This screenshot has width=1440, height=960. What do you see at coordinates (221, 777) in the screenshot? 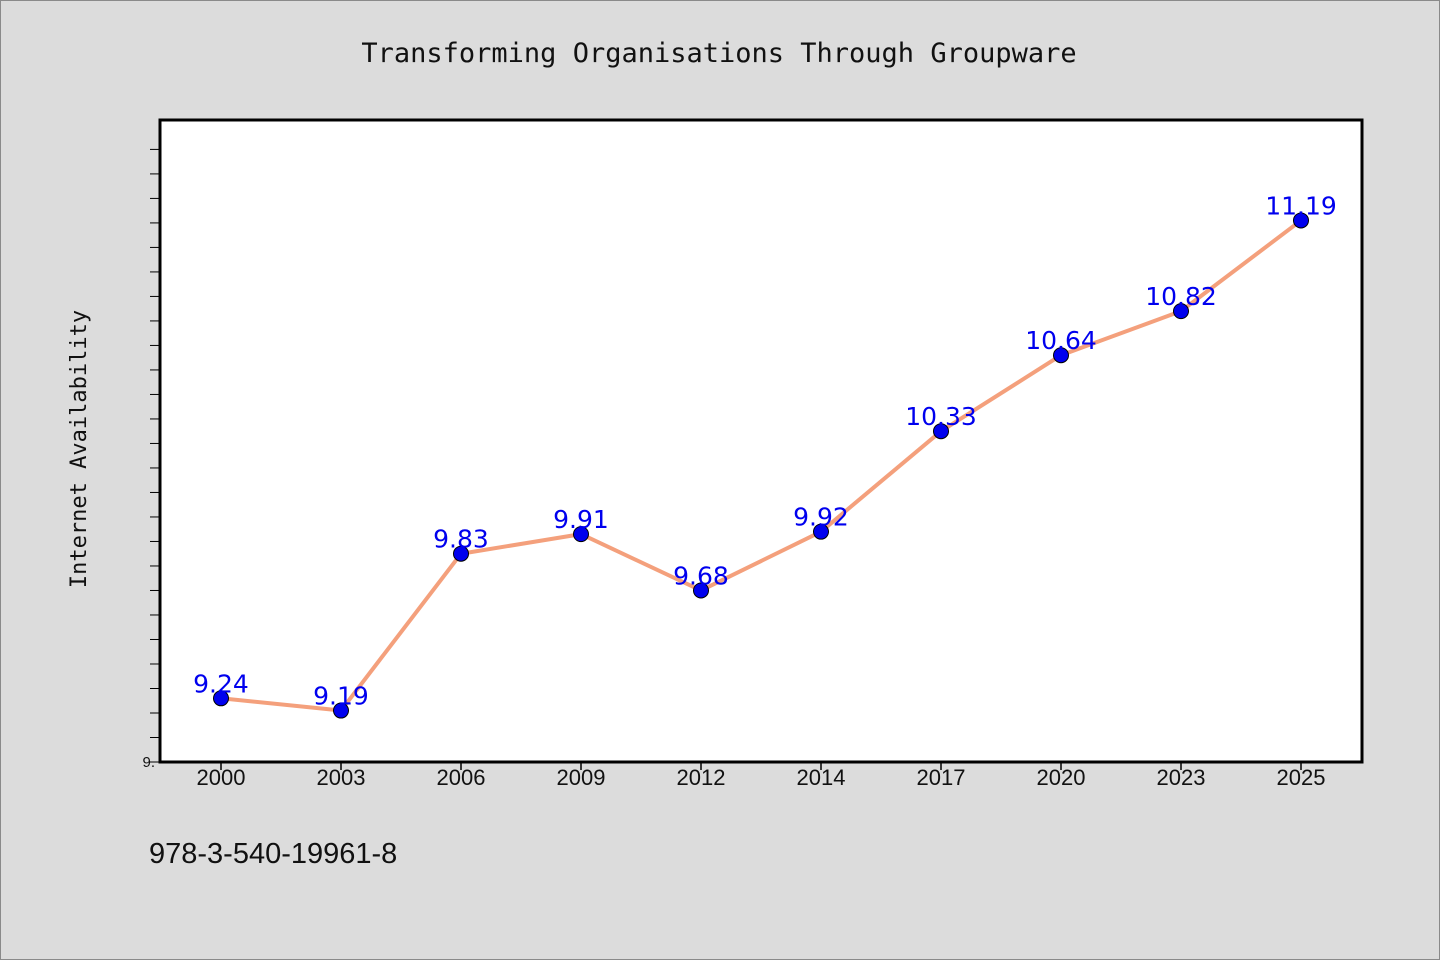
I see `x-tick-label: 2000` at bounding box center [221, 777].